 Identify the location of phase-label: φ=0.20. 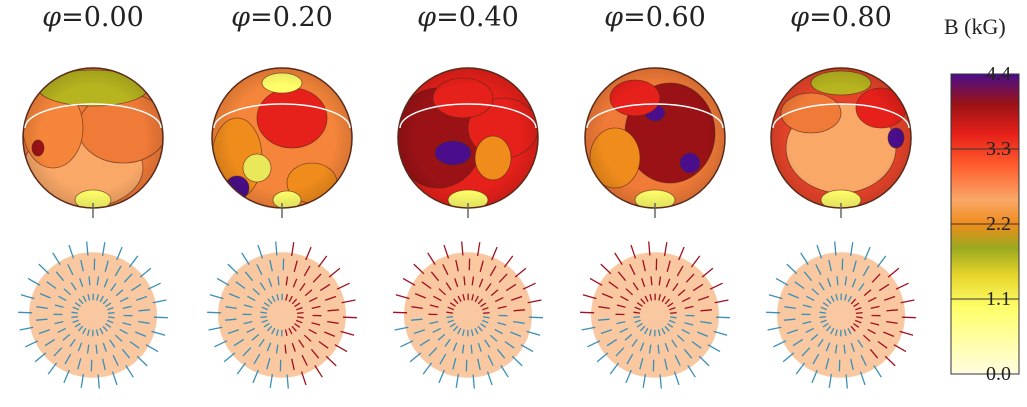
(282, 17).